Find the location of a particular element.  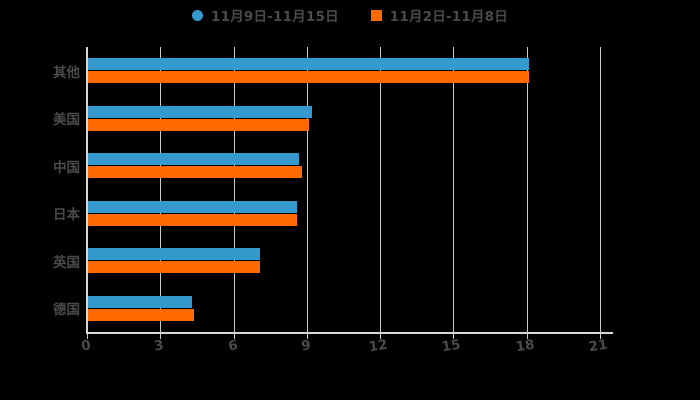

x-tick-label: 12 is located at coordinates (378, 346).